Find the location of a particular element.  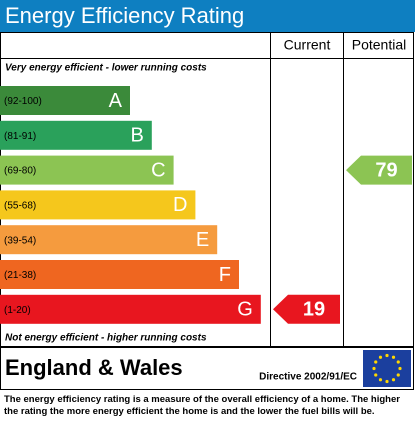

band-range: (55-68) is located at coordinates (20, 206).